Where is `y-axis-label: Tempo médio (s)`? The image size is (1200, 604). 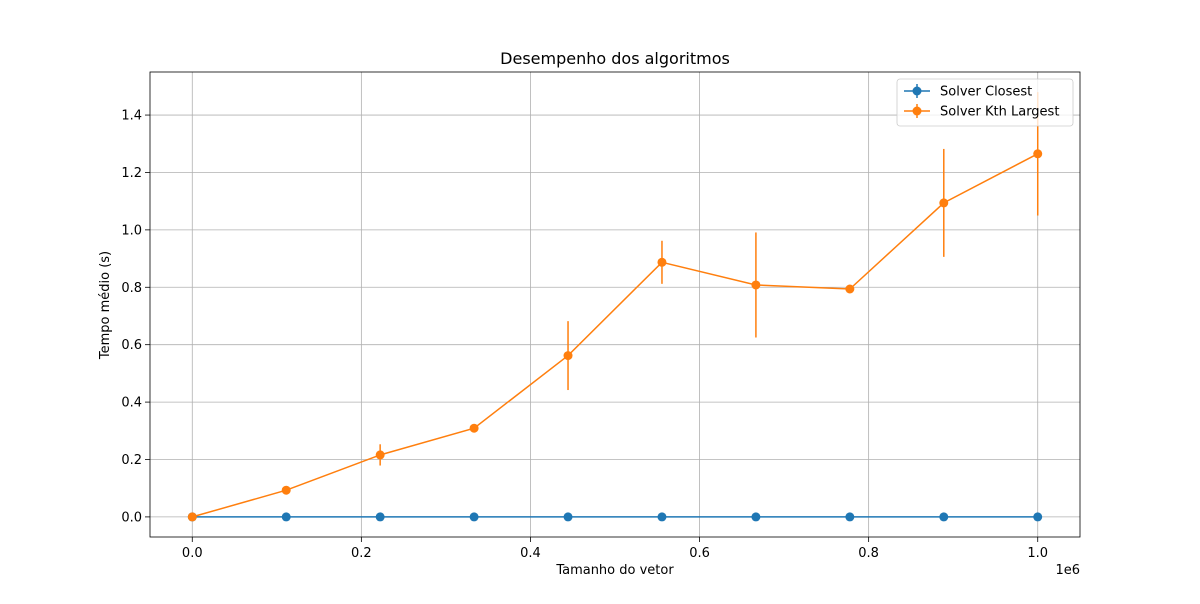 y-axis-label: Tempo médio (s) is located at coordinates (105, 305).